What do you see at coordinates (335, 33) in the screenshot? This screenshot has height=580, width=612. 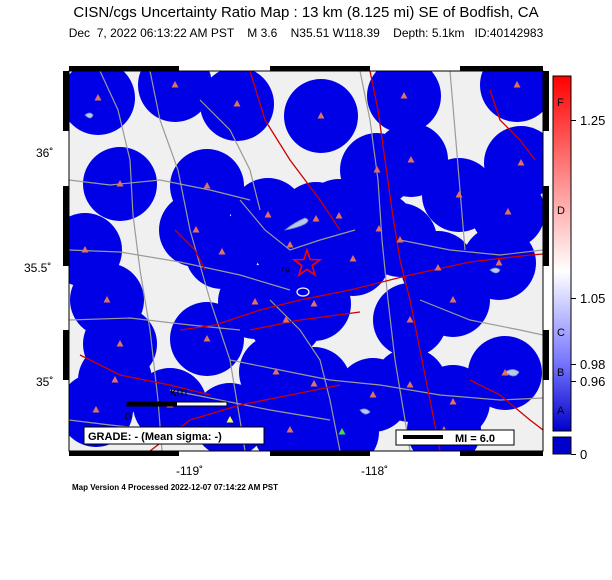 I see `event-location: N35.51 W118.39` at bounding box center [335, 33].